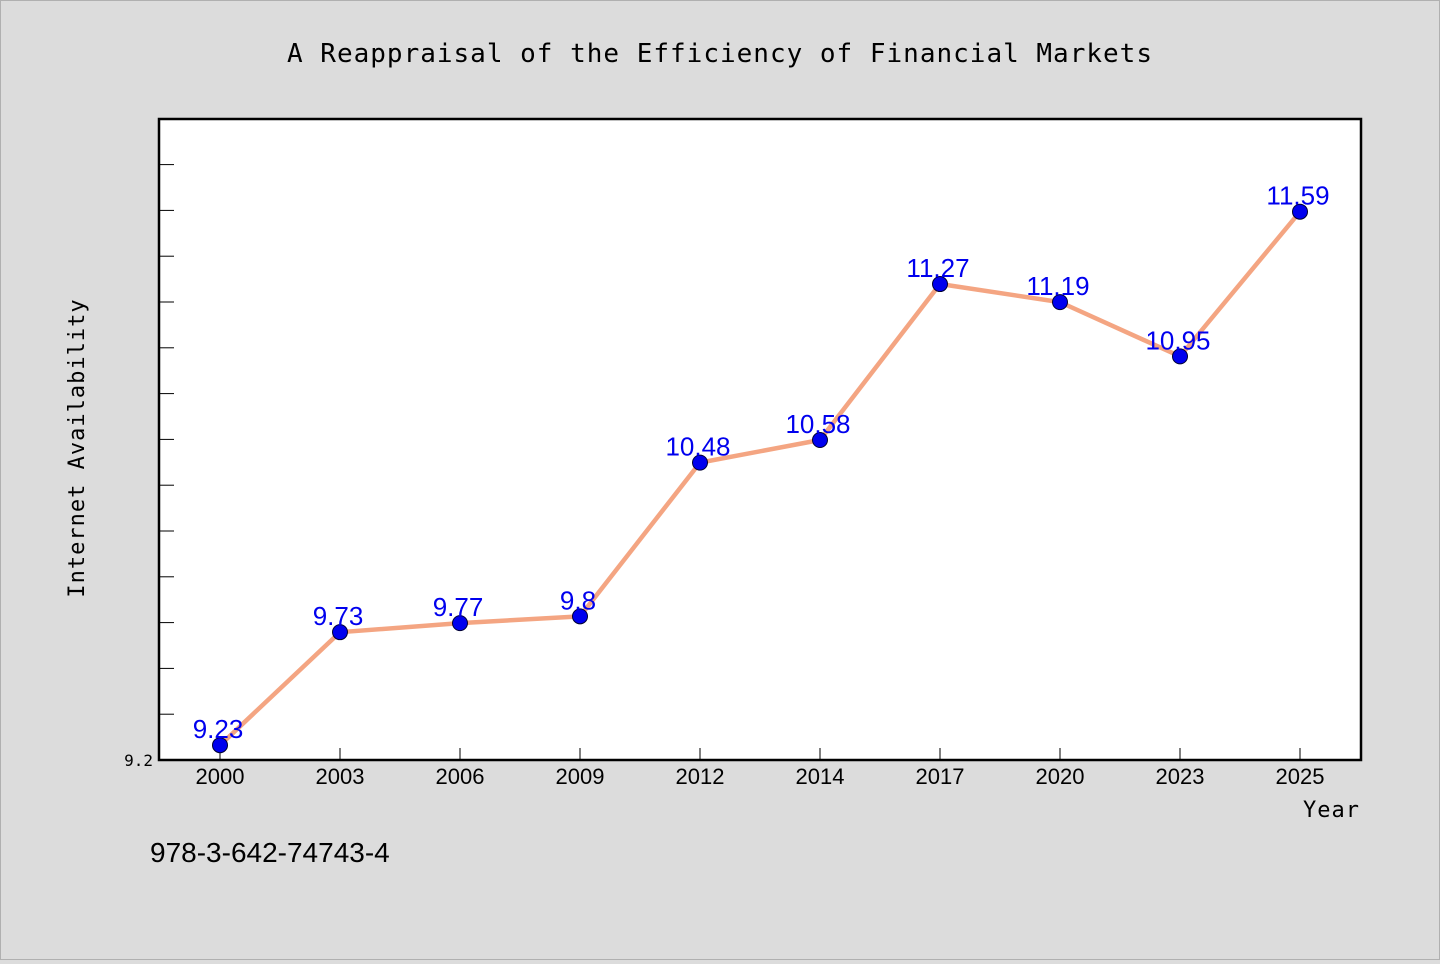 The height and width of the screenshot is (964, 1440). I want to click on data-label: 10.48, so click(697, 447).